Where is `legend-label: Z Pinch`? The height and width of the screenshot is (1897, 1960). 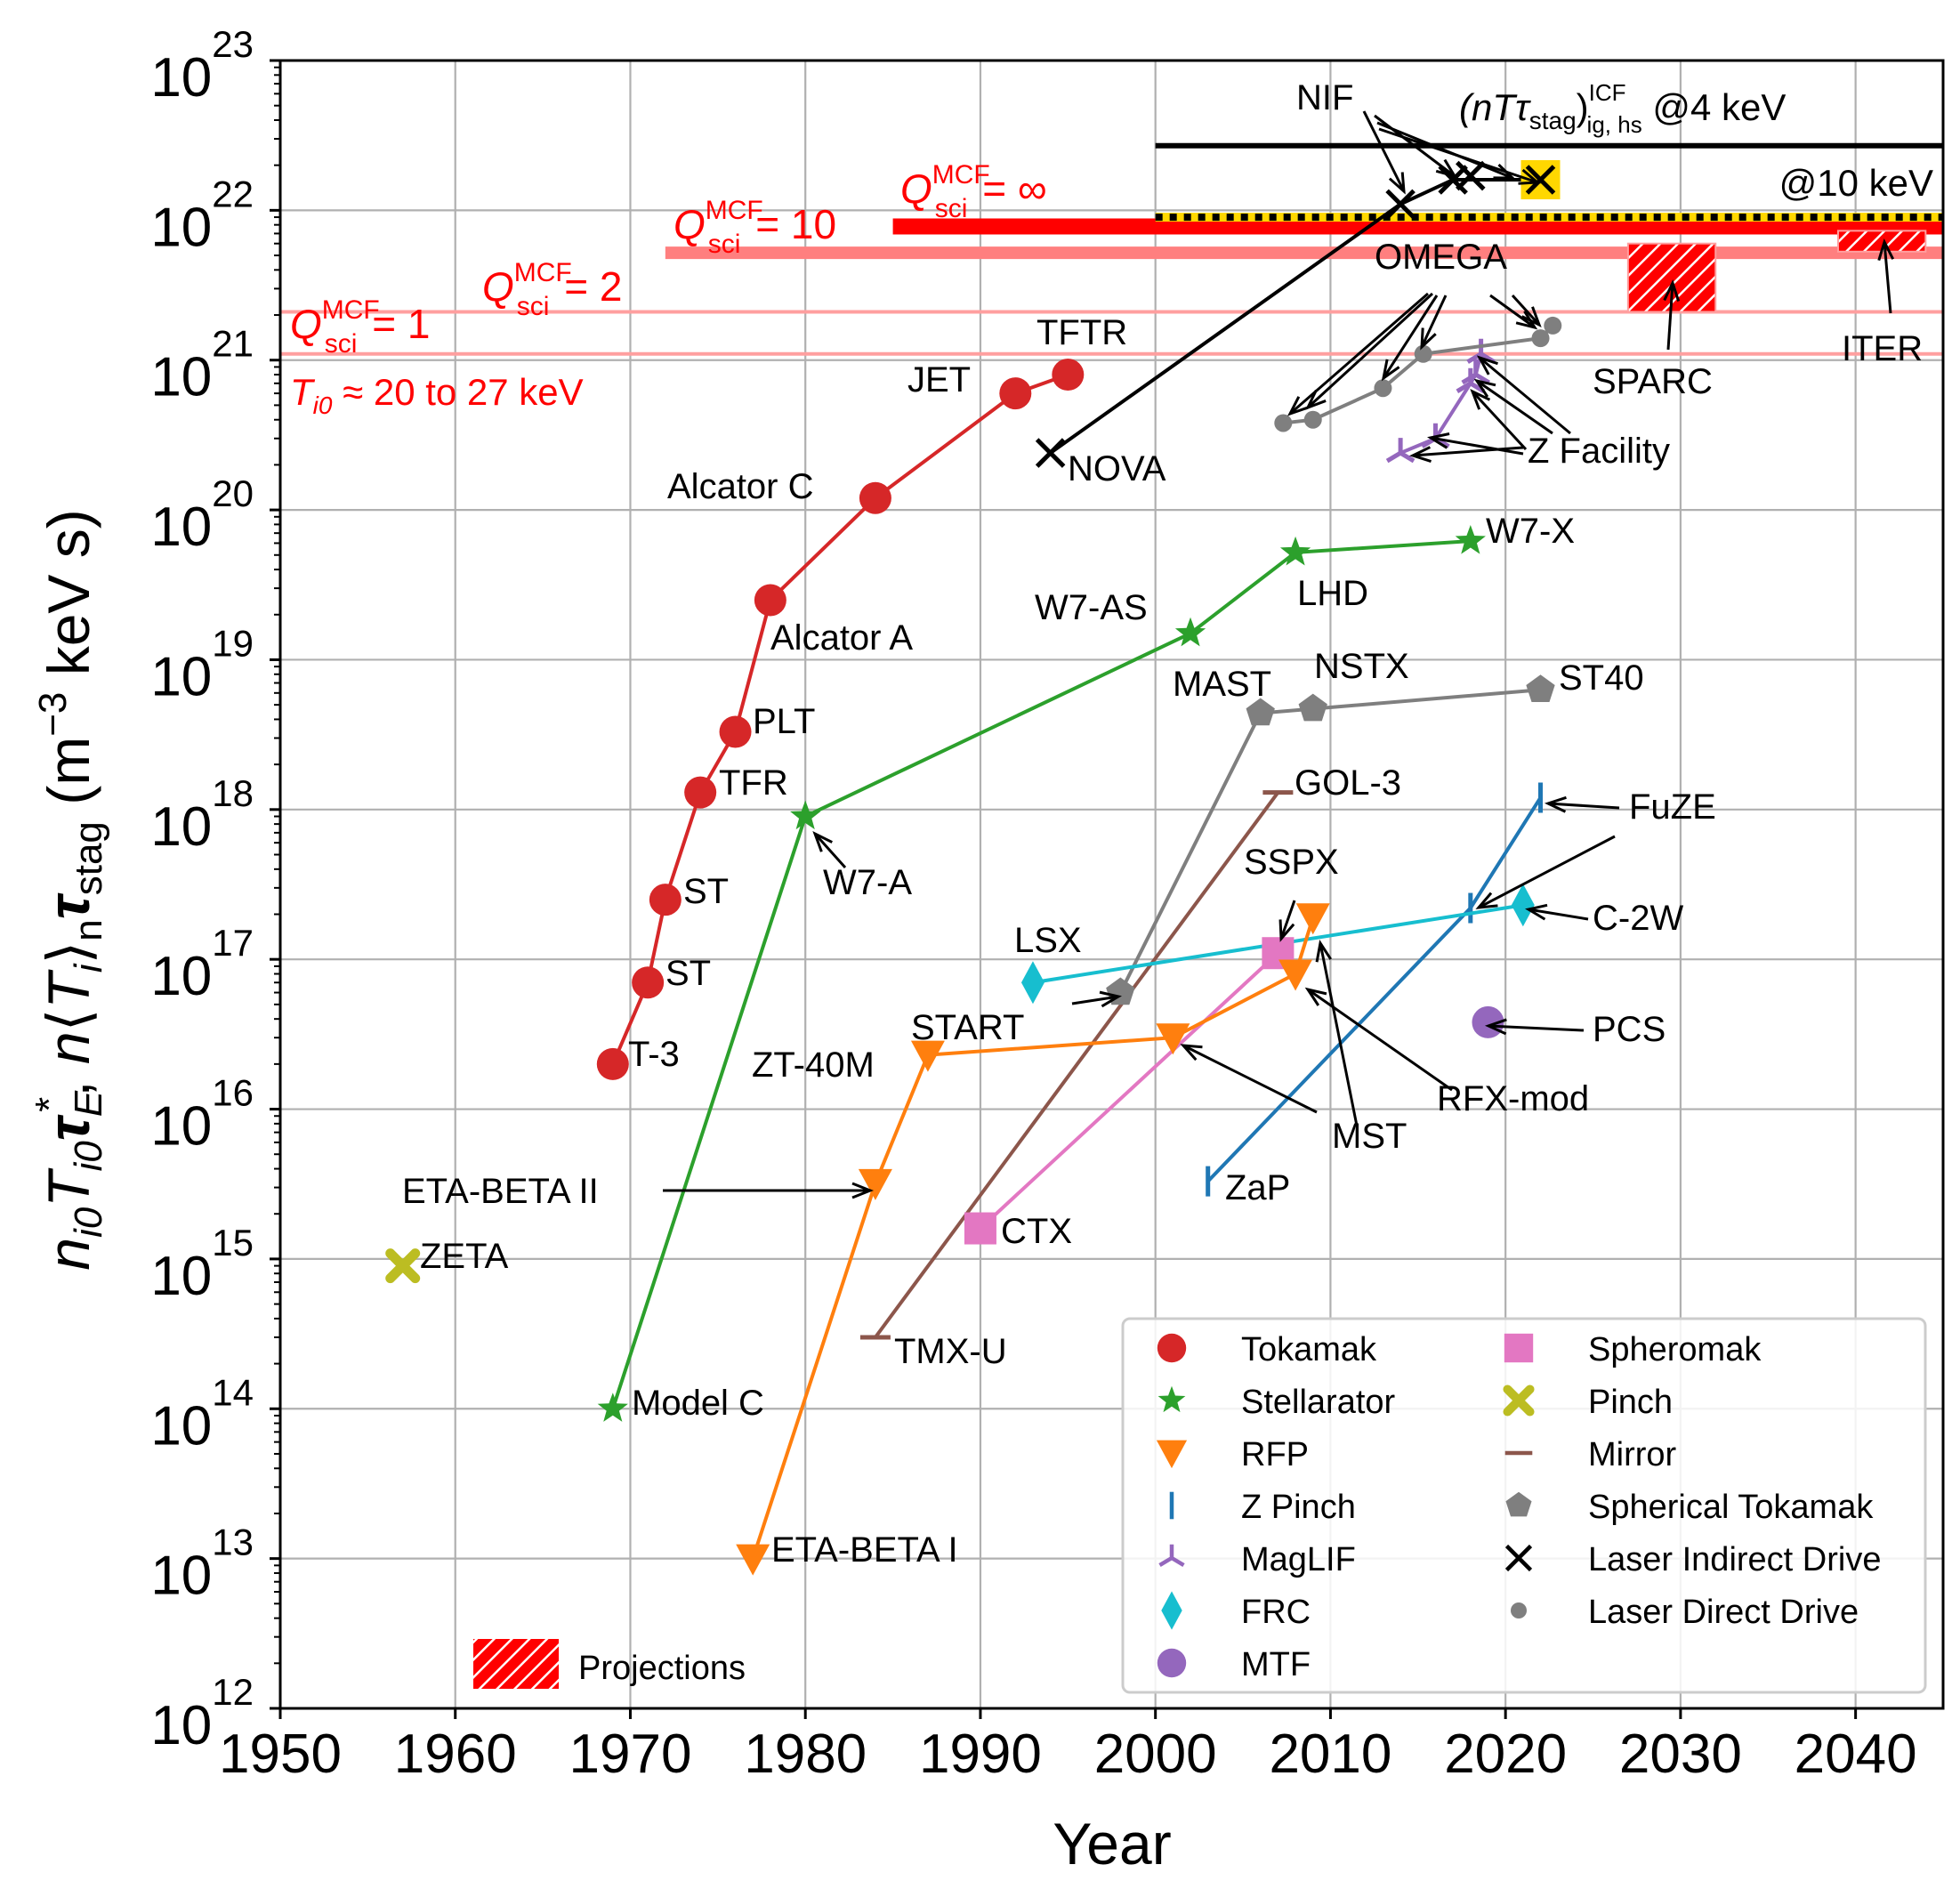 legend-label: Z Pinch is located at coordinates (1299, 1507).